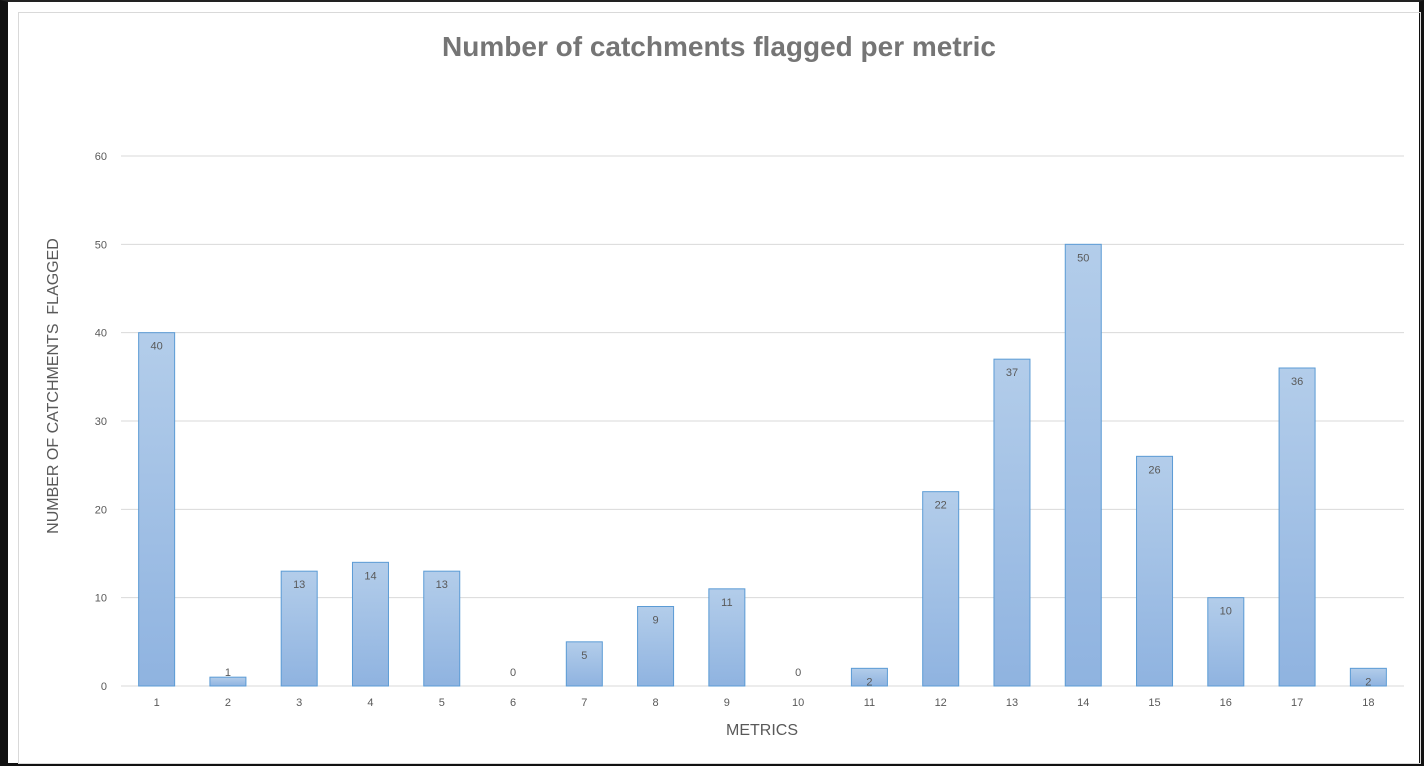 Image resolution: width=1424 pixels, height=766 pixels. I want to click on y-tick-label: 60, so click(101, 157).